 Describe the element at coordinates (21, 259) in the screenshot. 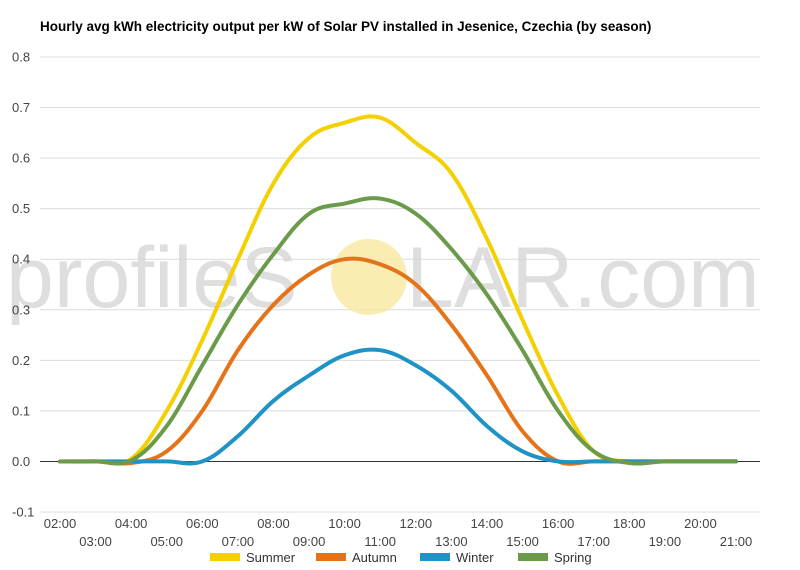

I see `y-tick-label: 0.4` at that location.